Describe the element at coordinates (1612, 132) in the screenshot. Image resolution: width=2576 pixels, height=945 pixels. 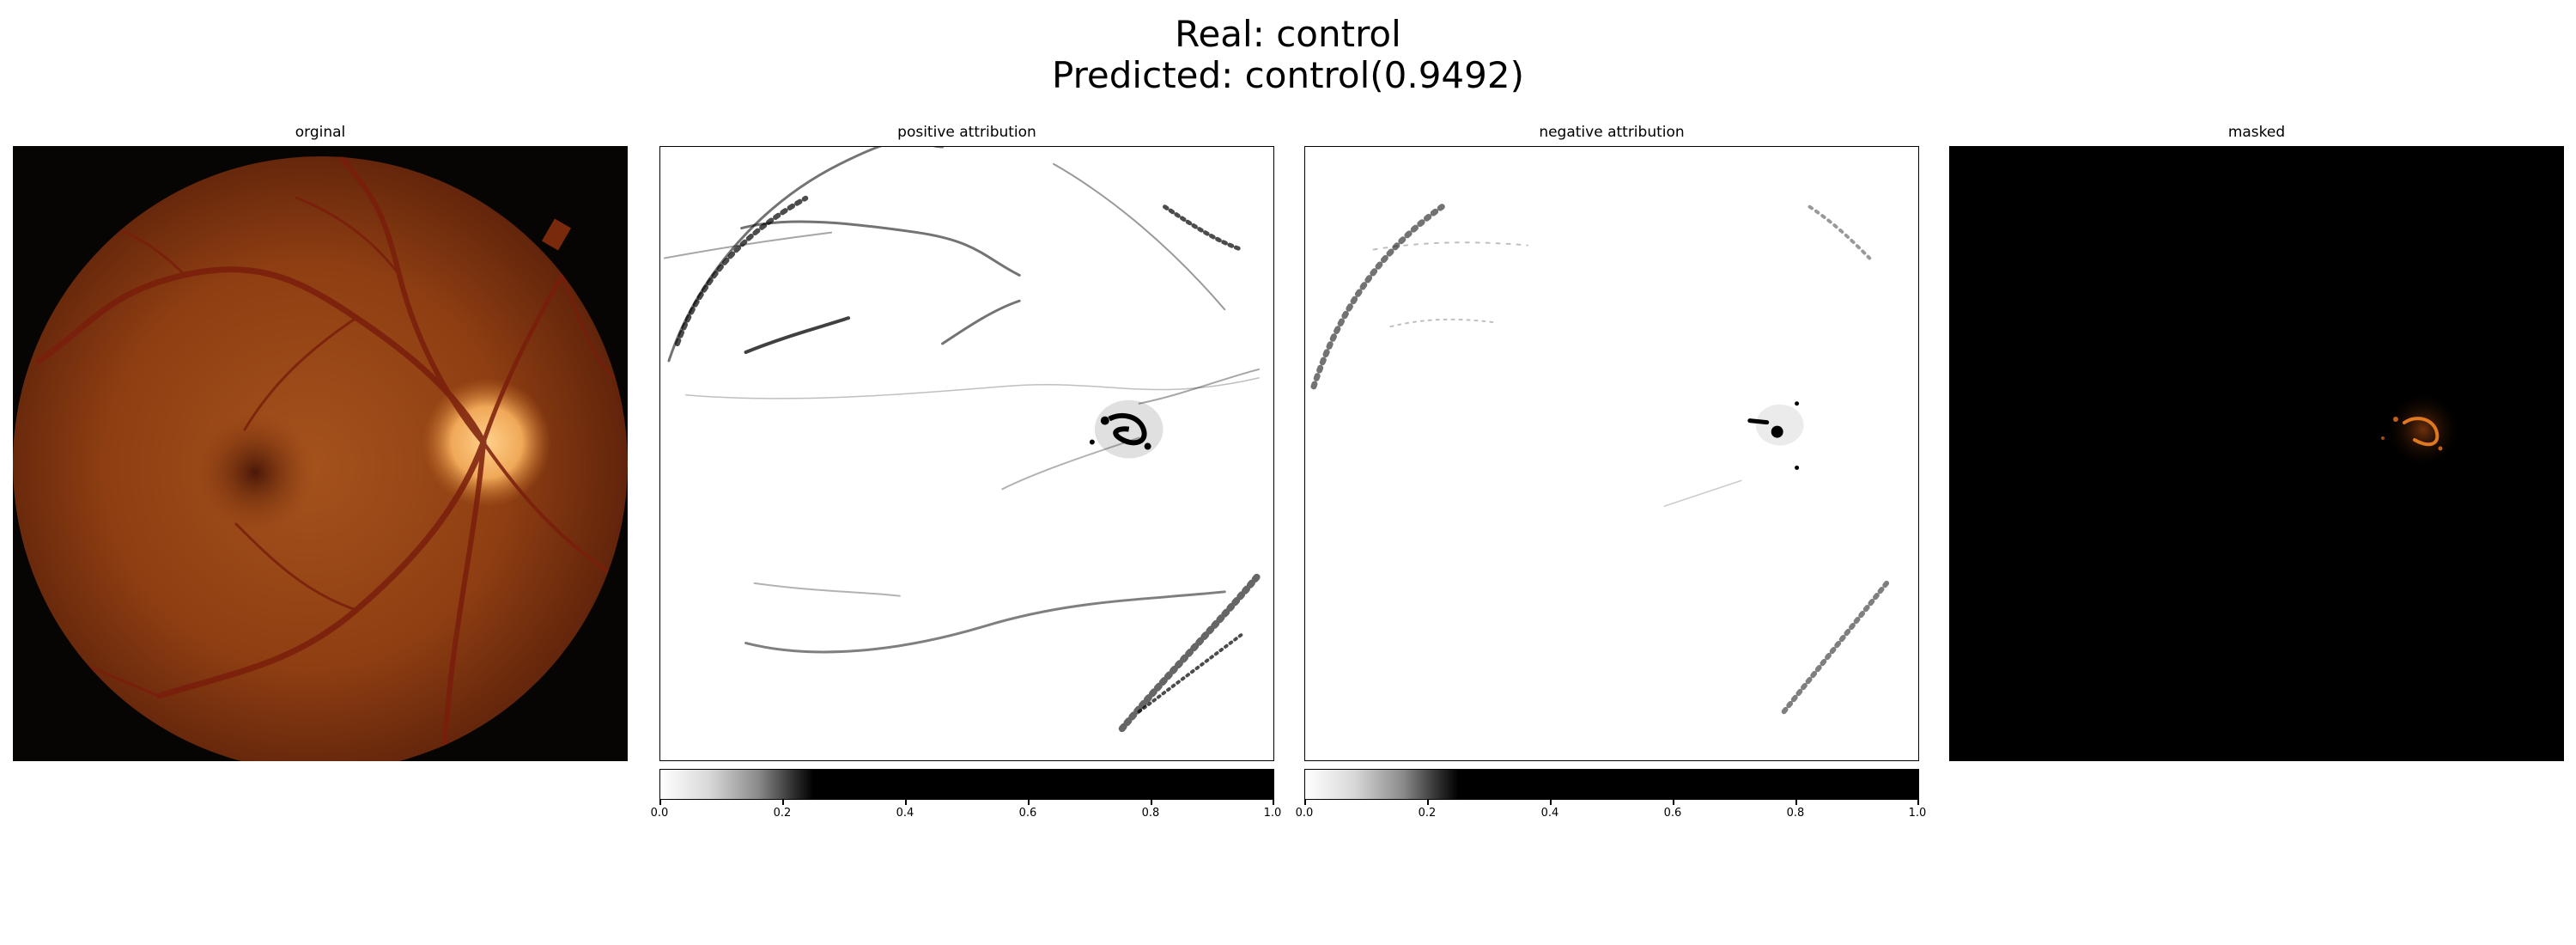
I see `panel-title-negative-attribution: negative attribution` at that location.